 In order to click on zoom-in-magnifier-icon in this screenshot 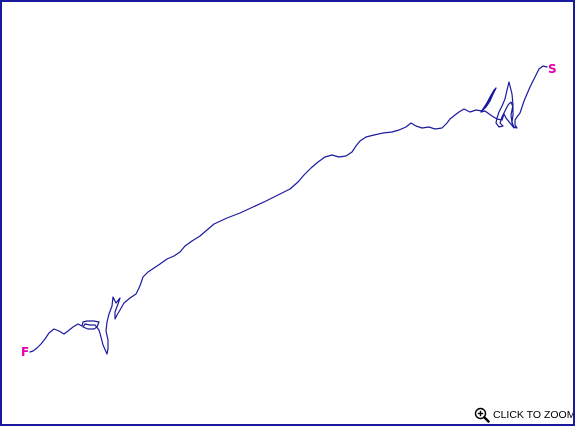, I will do `click(482, 415)`.